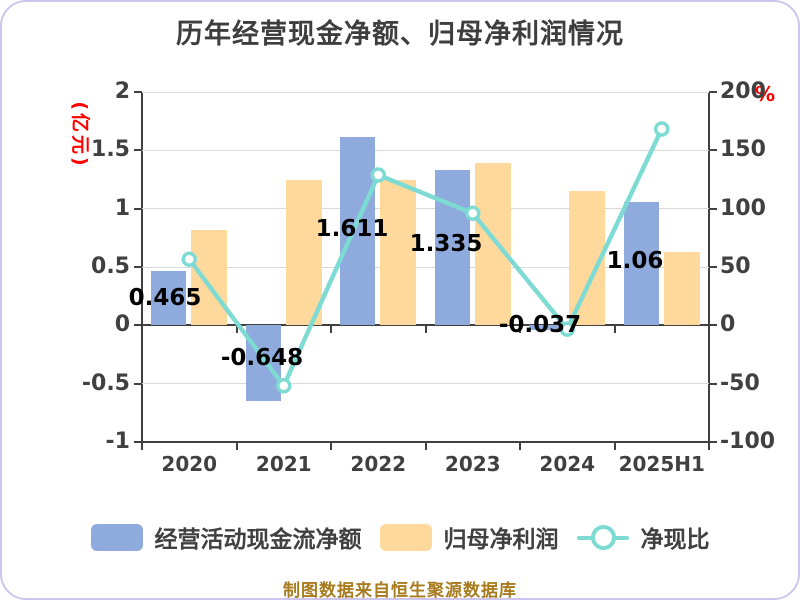  What do you see at coordinates (675, 540) in the screenshot?
I see `legend-label-cash-ratio: 净现比` at bounding box center [675, 540].